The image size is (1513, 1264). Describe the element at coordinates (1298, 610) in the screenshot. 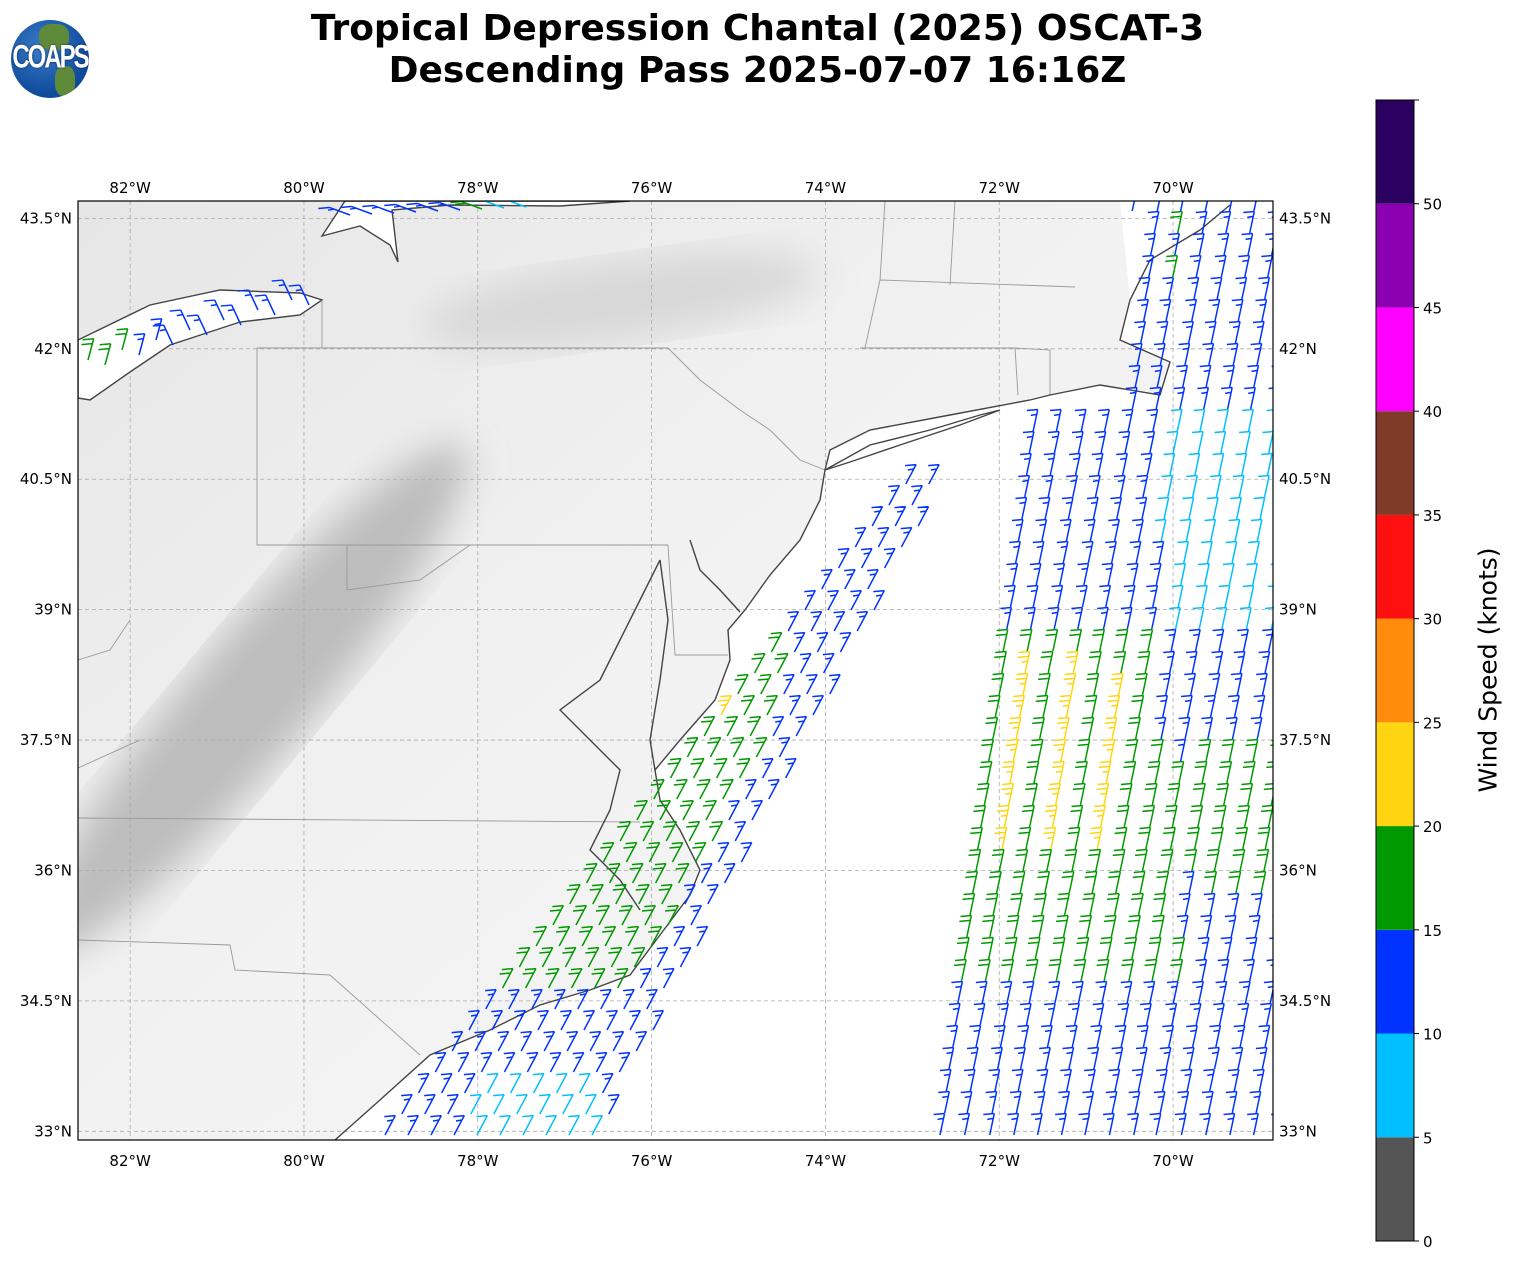

I see `lat-tick-label-right: 39°N` at that location.